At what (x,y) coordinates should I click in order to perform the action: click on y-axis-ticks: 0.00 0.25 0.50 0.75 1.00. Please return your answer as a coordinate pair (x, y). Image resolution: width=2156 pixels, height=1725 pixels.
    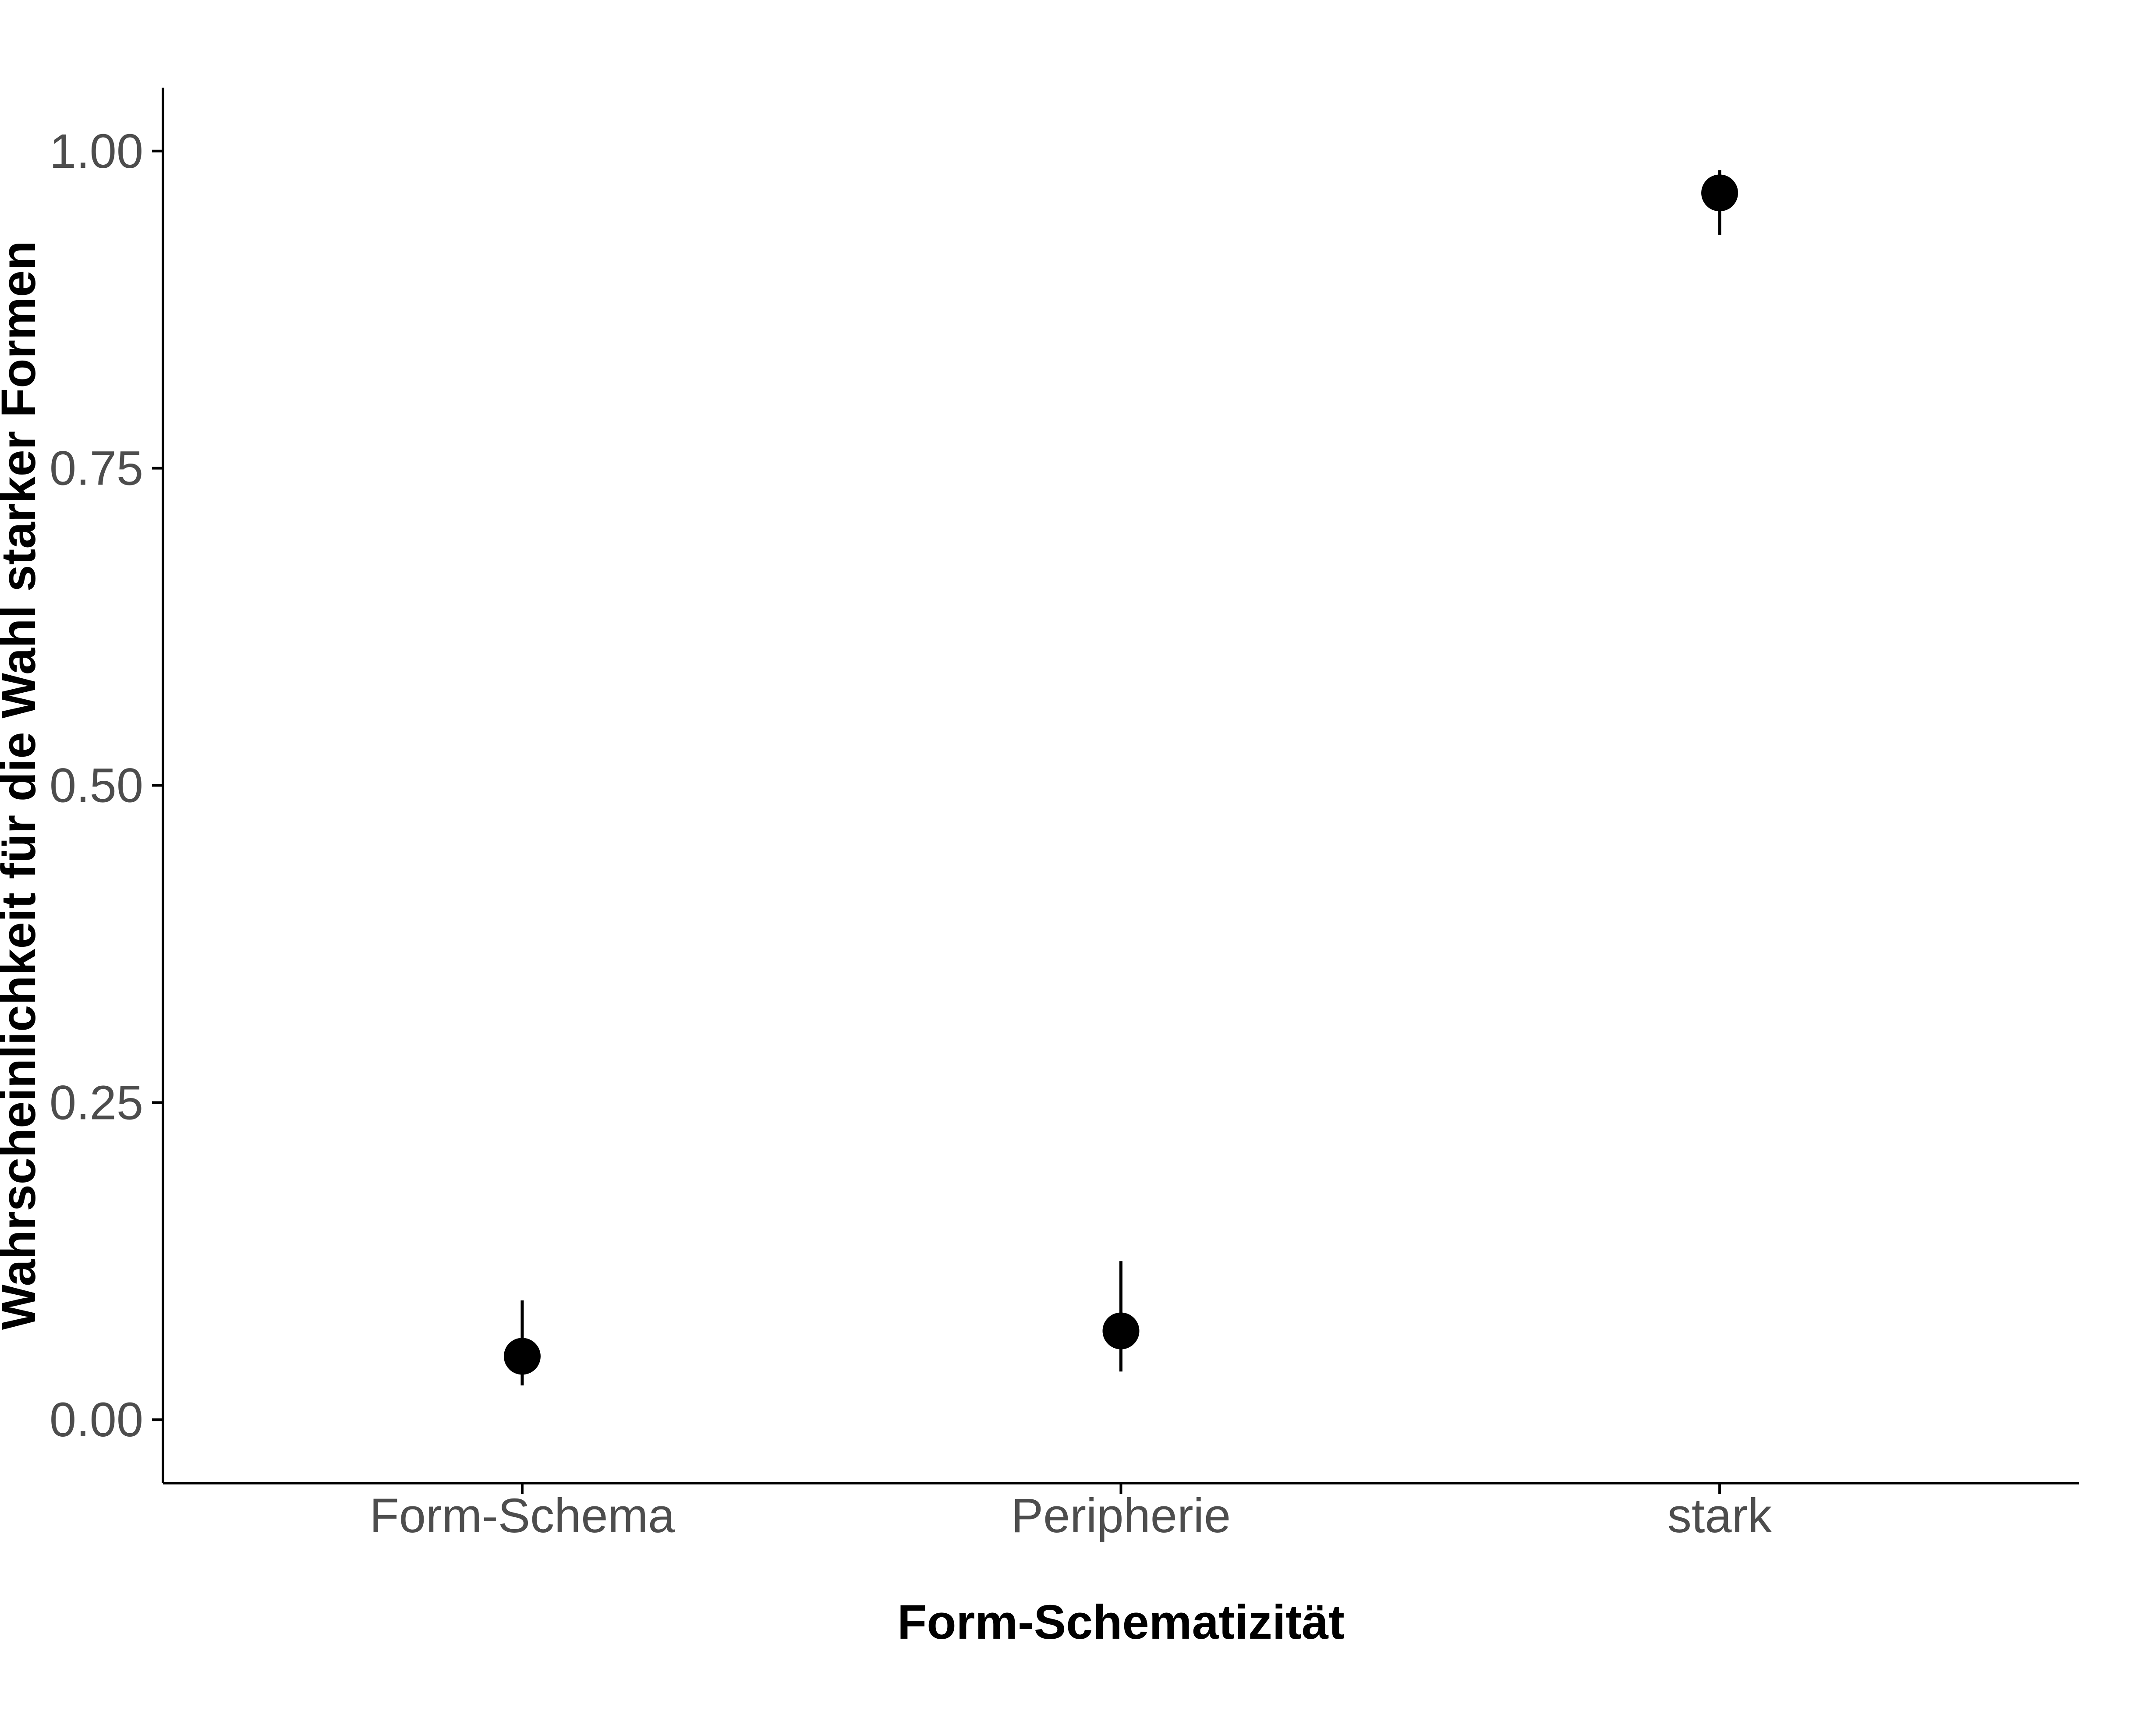
    Looking at the image, I should click on (106, 786).